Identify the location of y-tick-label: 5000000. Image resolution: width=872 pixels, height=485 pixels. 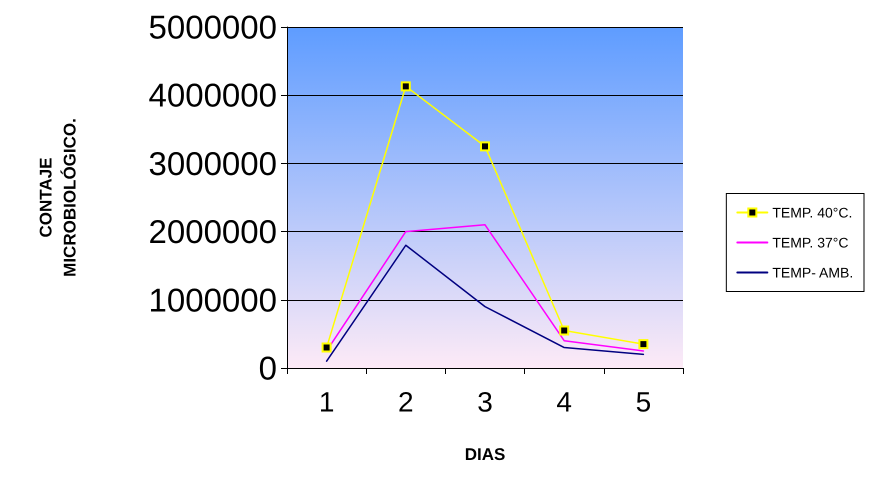
(212, 27).